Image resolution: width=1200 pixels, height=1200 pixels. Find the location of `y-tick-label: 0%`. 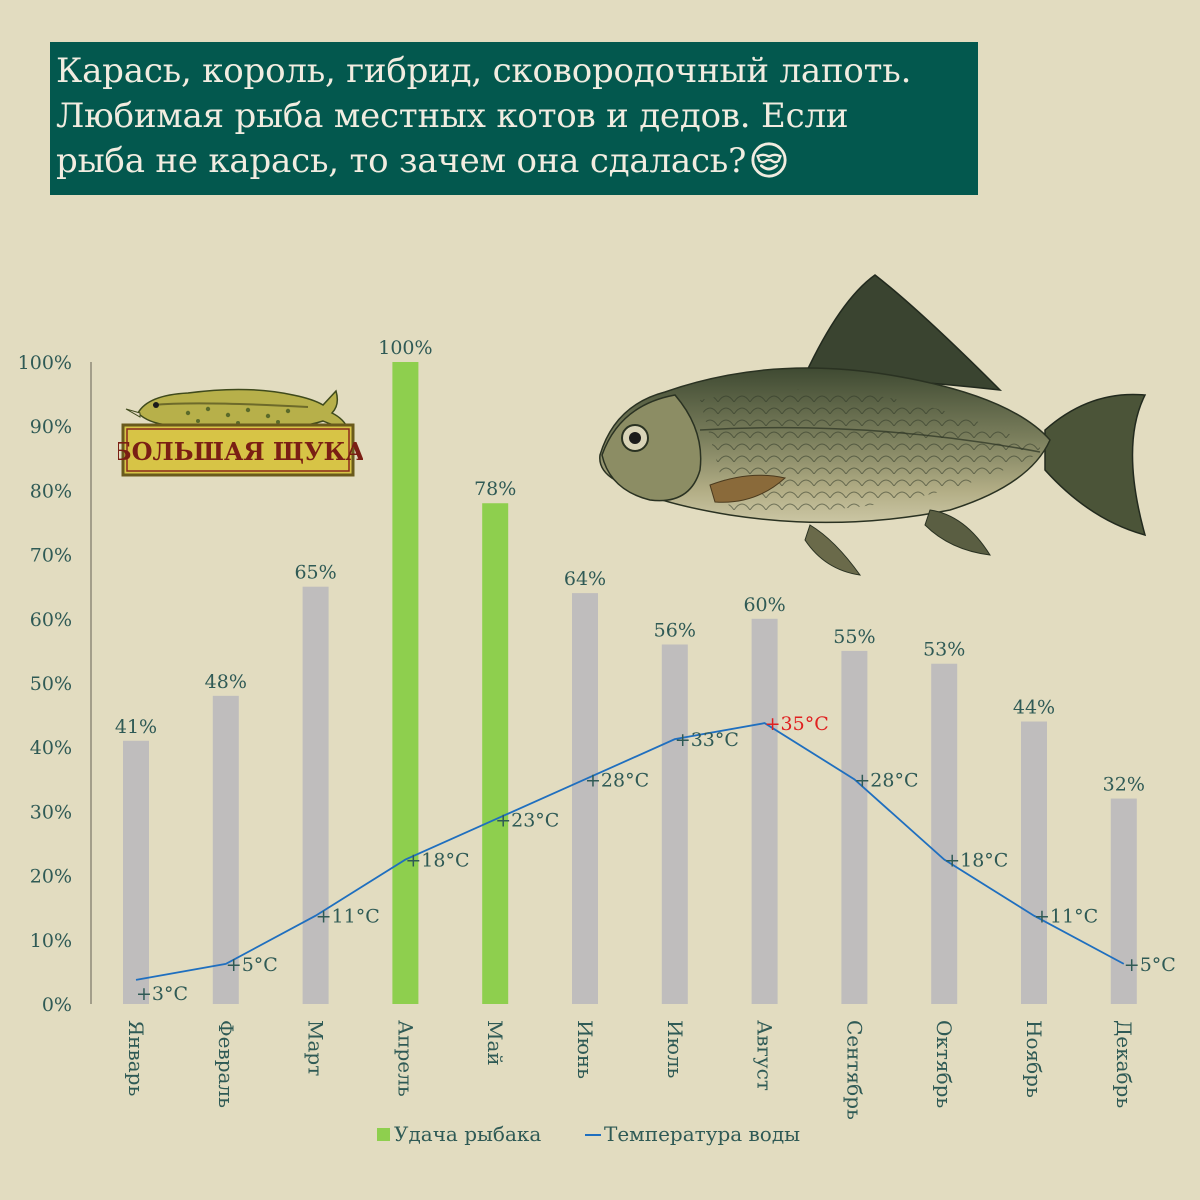

y-tick-label: 0% is located at coordinates (57, 1005).